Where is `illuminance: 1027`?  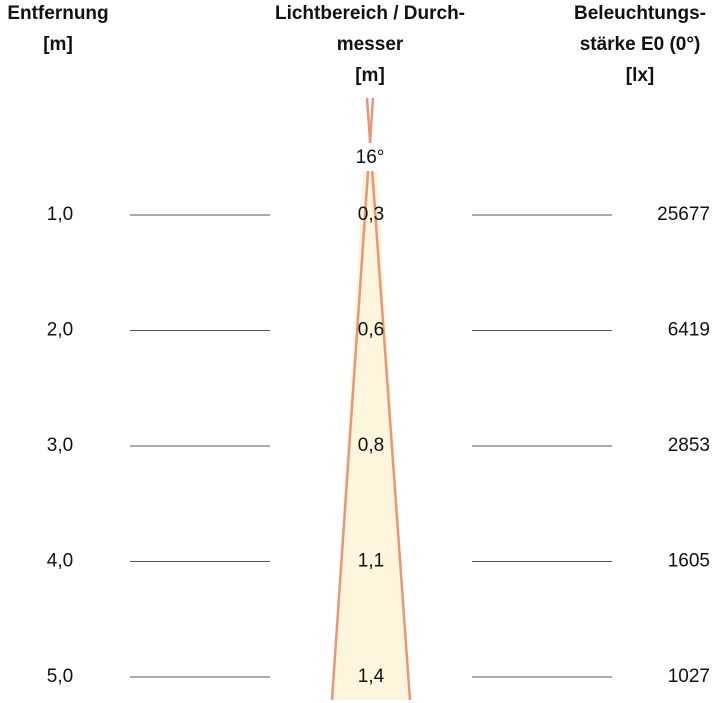
illuminance: 1027 is located at coordinates (689, 676).